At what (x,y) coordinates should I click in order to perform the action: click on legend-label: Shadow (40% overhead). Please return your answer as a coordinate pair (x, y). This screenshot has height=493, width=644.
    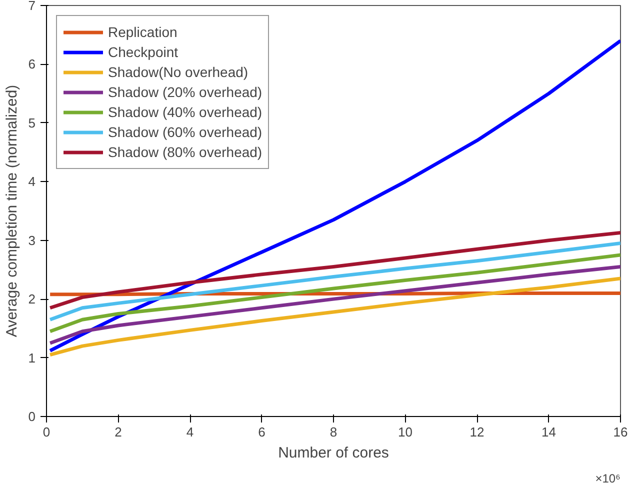
    Looking at the image, I should click on (185, 112).